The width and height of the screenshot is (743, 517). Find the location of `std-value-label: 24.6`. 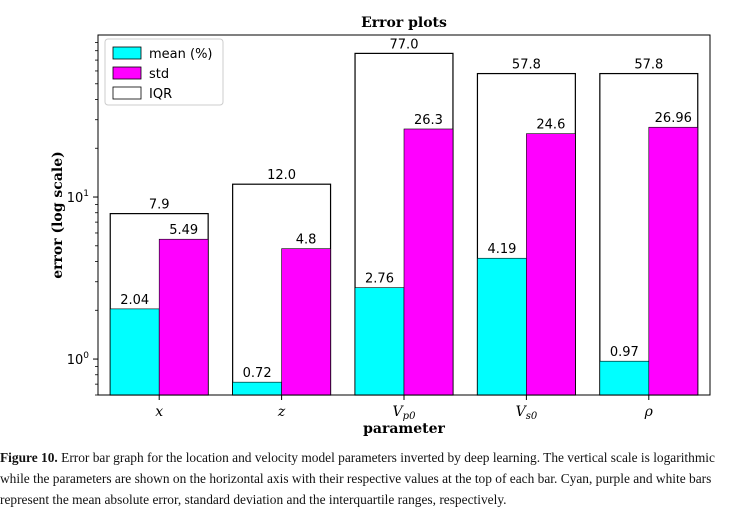

std-value-label: 24.6 is located at coordinates (550, 125).